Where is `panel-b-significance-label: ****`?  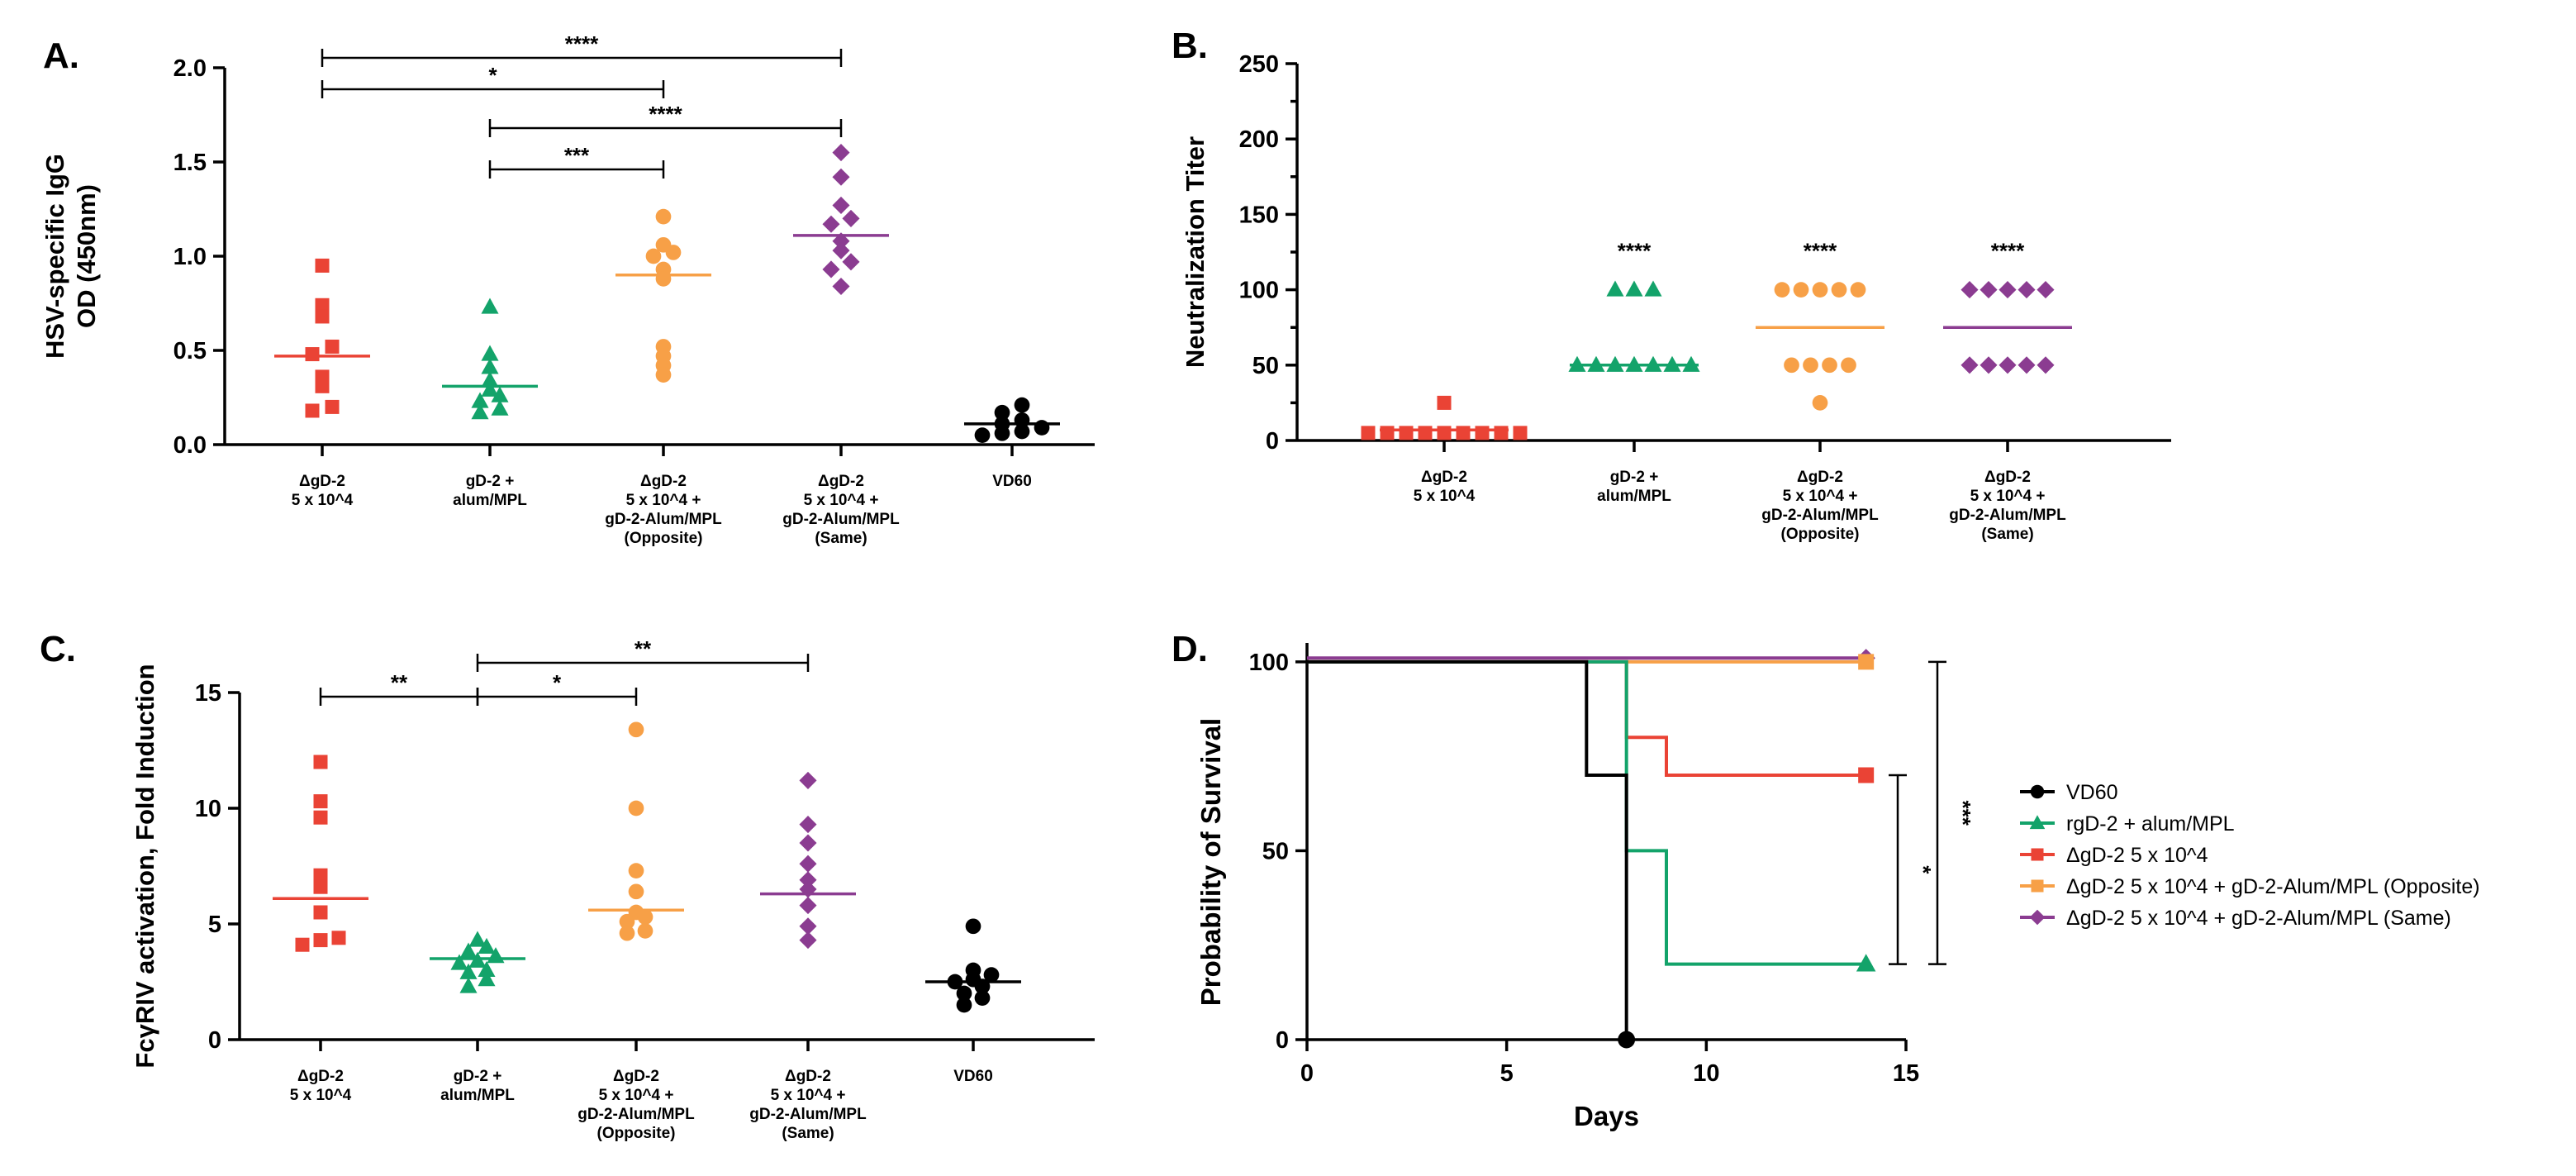
panel-b-significance-label: **** is located at coordinates (1635, 251).